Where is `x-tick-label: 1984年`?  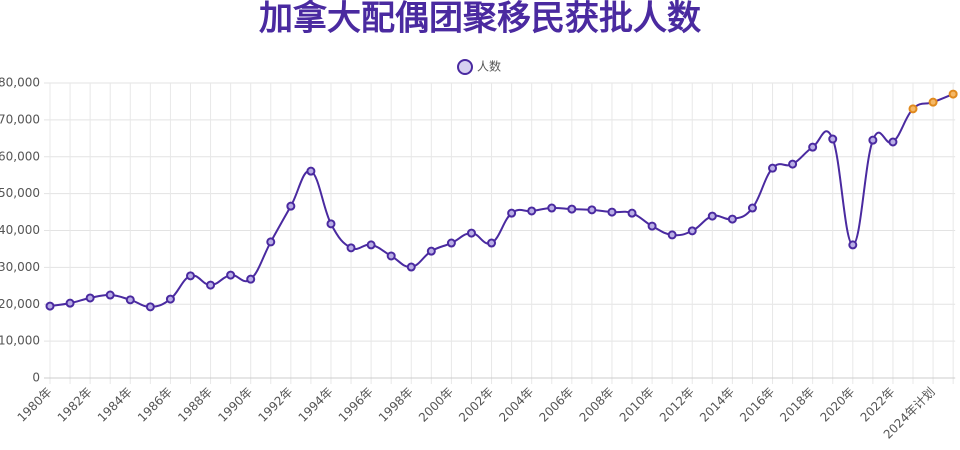
x-tick-label: 1984年 is located at coordinates (115, 405).